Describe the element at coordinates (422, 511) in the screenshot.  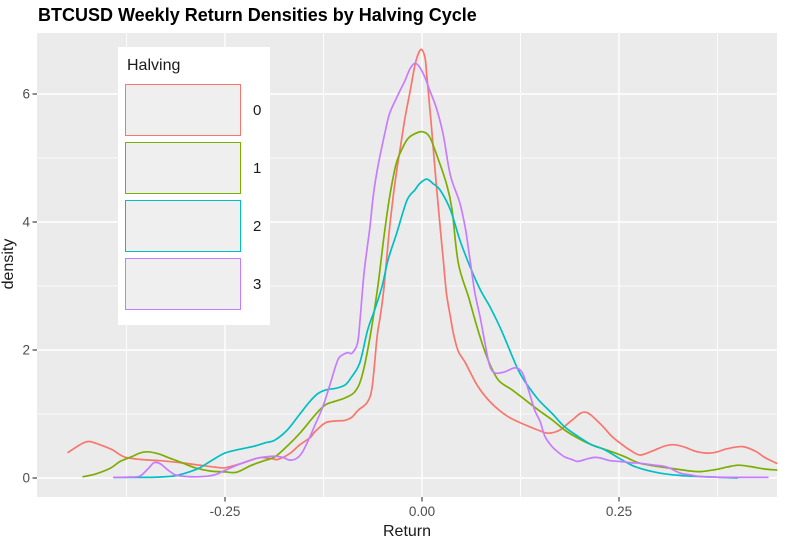
I see `x-tick-label: 0.00` at that location.